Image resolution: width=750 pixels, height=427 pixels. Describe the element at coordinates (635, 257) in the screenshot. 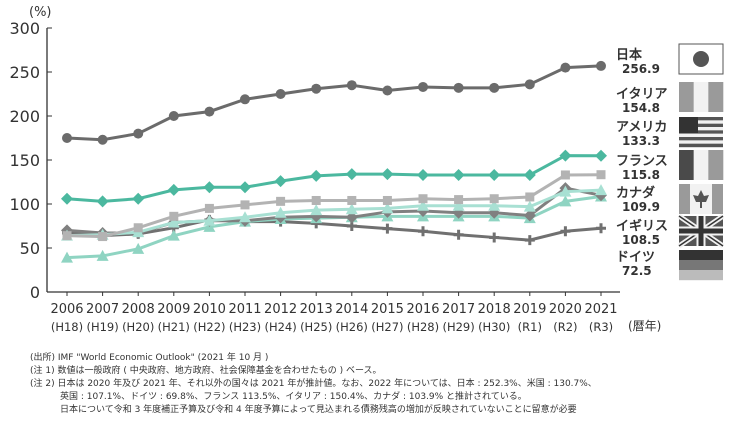

I see `legend-name-germany: ドイツ` at that location.